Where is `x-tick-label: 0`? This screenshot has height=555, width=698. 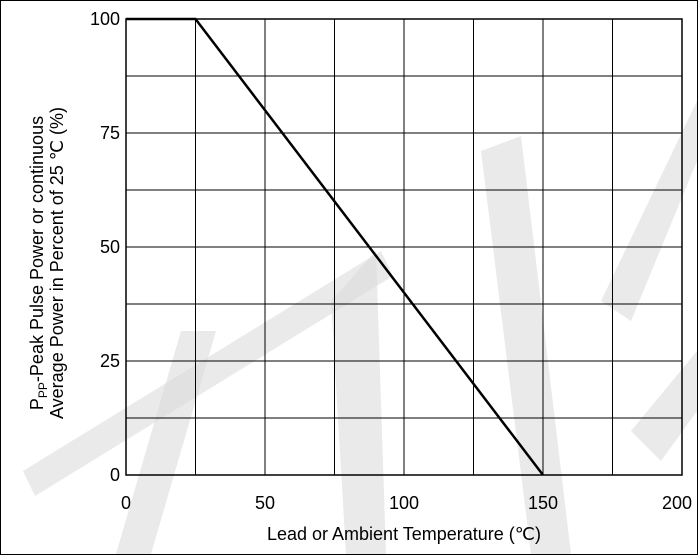 x-tick-label: 0 is located at coordinates (126, 503).